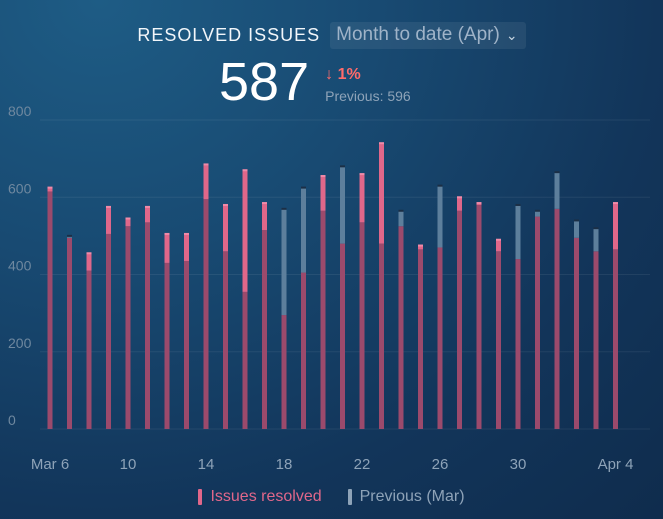  I want to click on x-tick-label: 10, so click(128, 464).